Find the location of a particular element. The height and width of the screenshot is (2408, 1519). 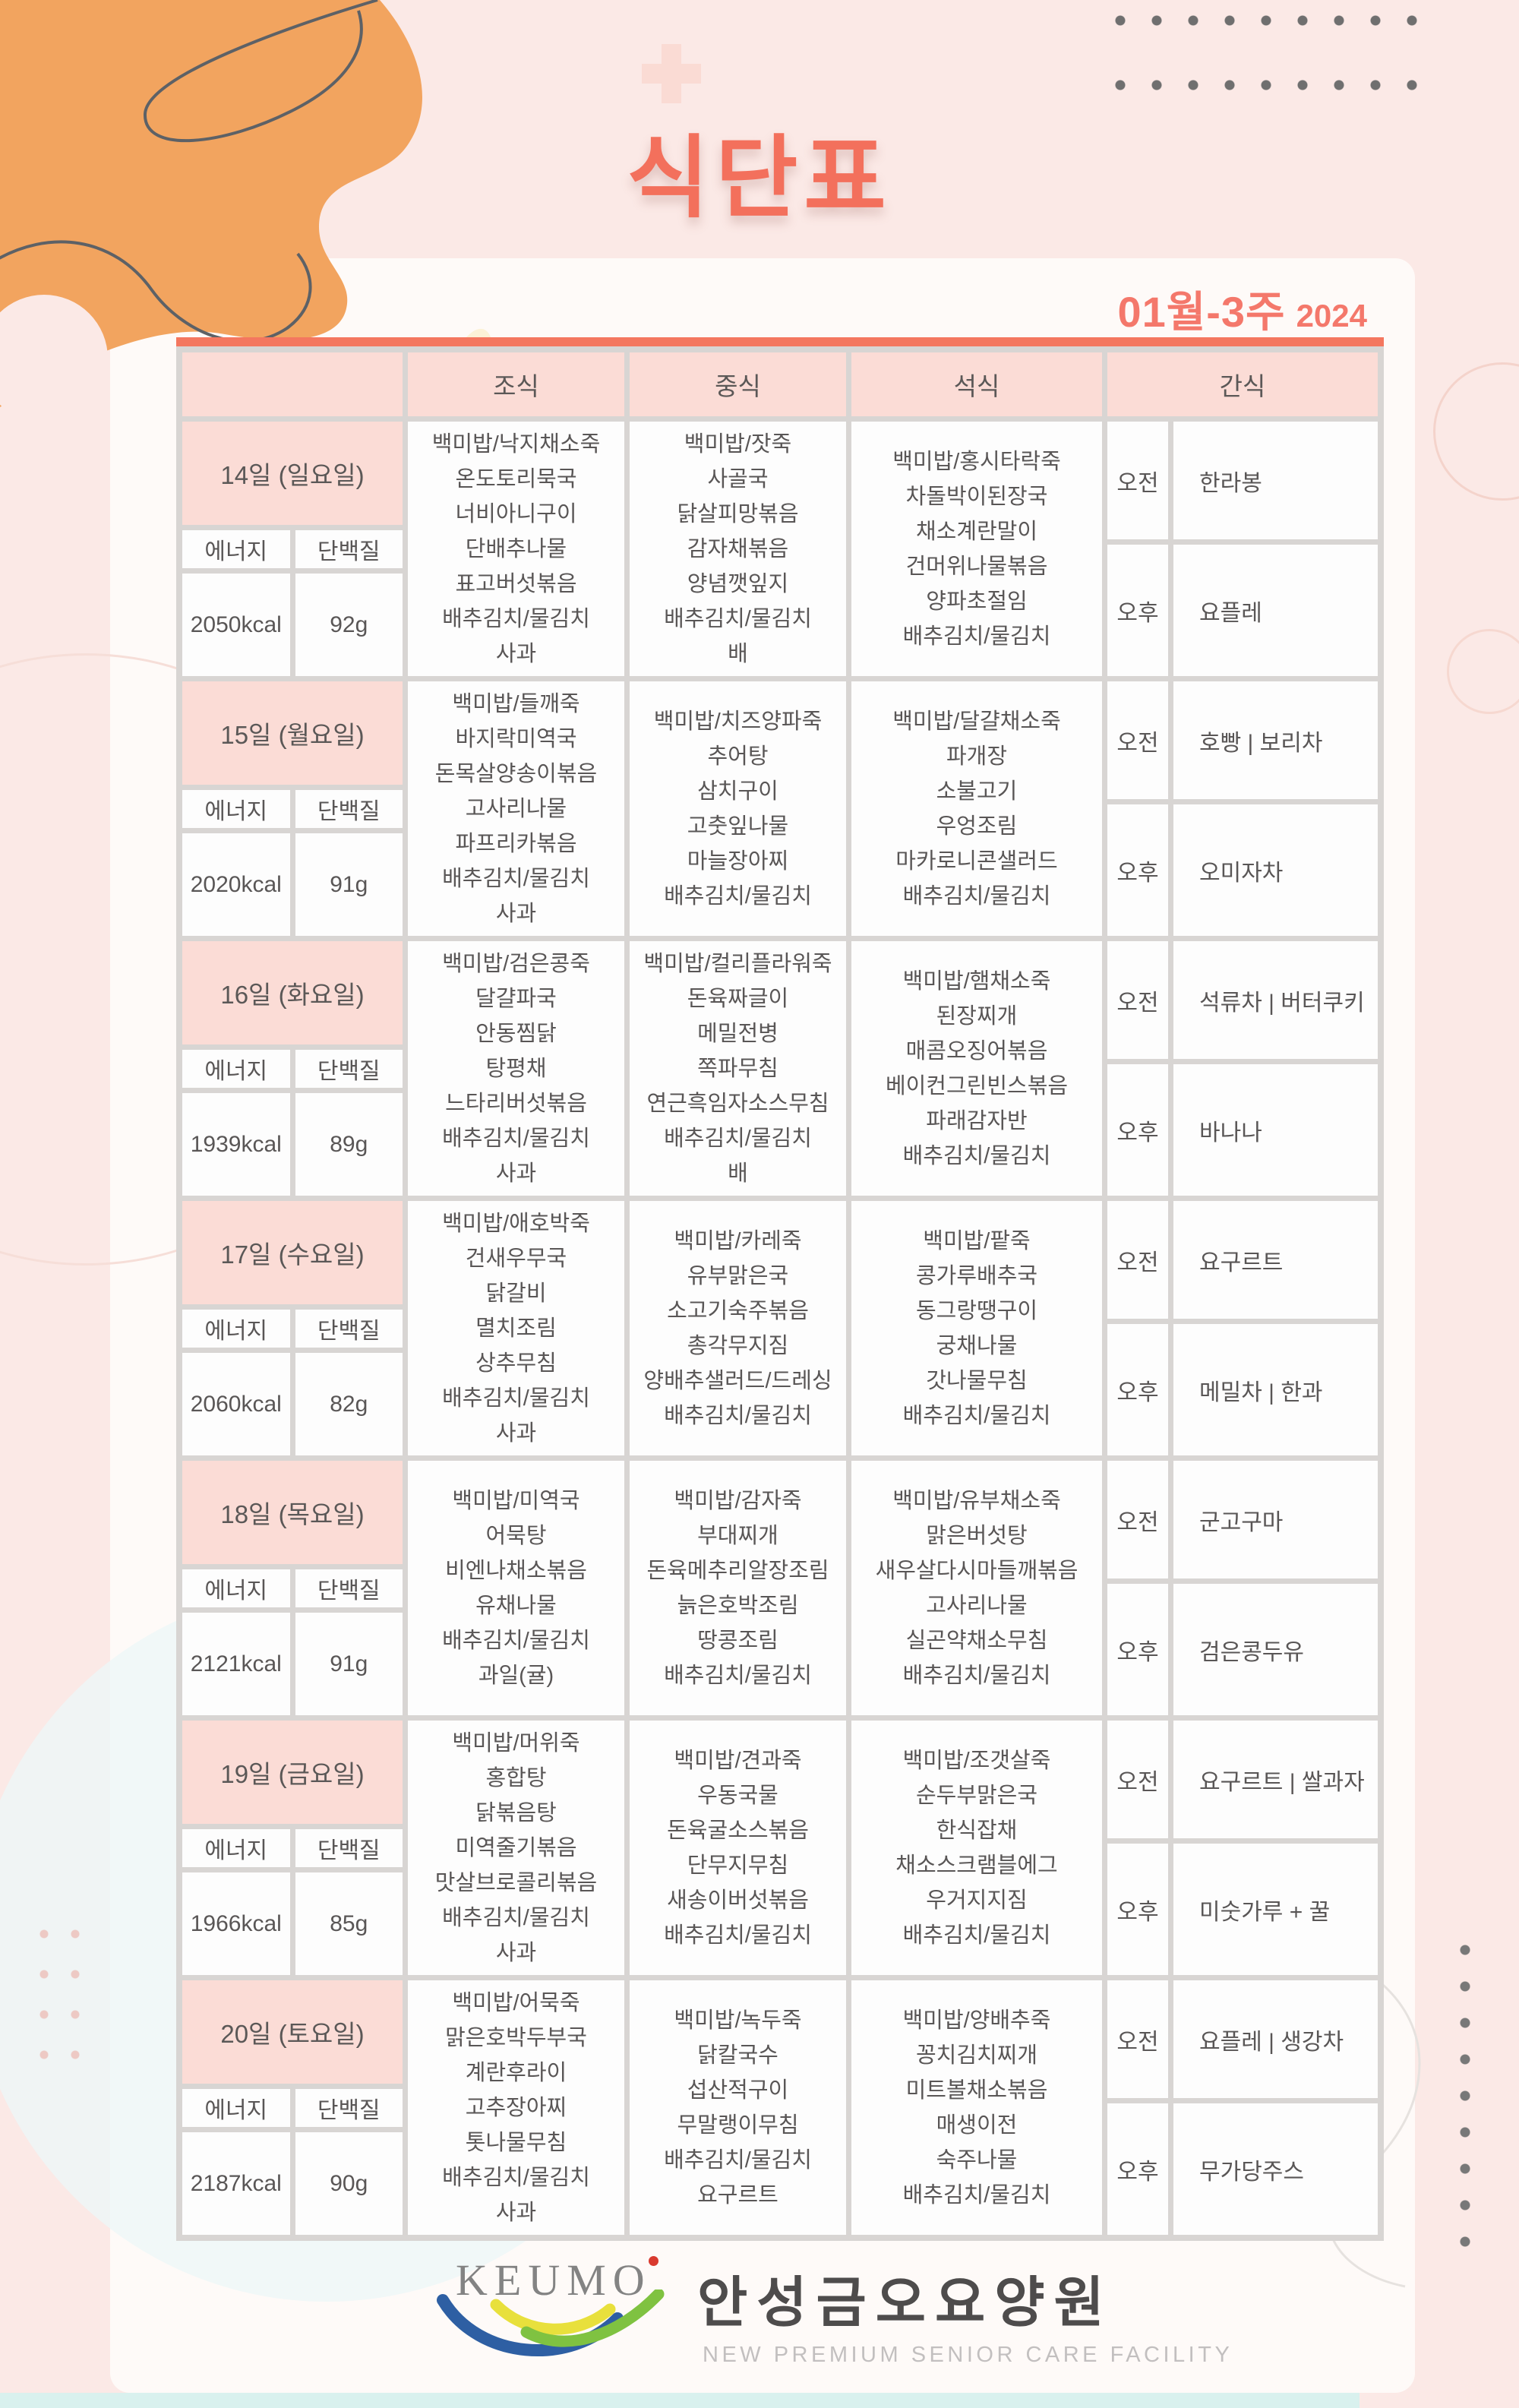

snack-item-column: 석류차 | 버터쿠키 바나나 is located at coordinates (1275, 1068).